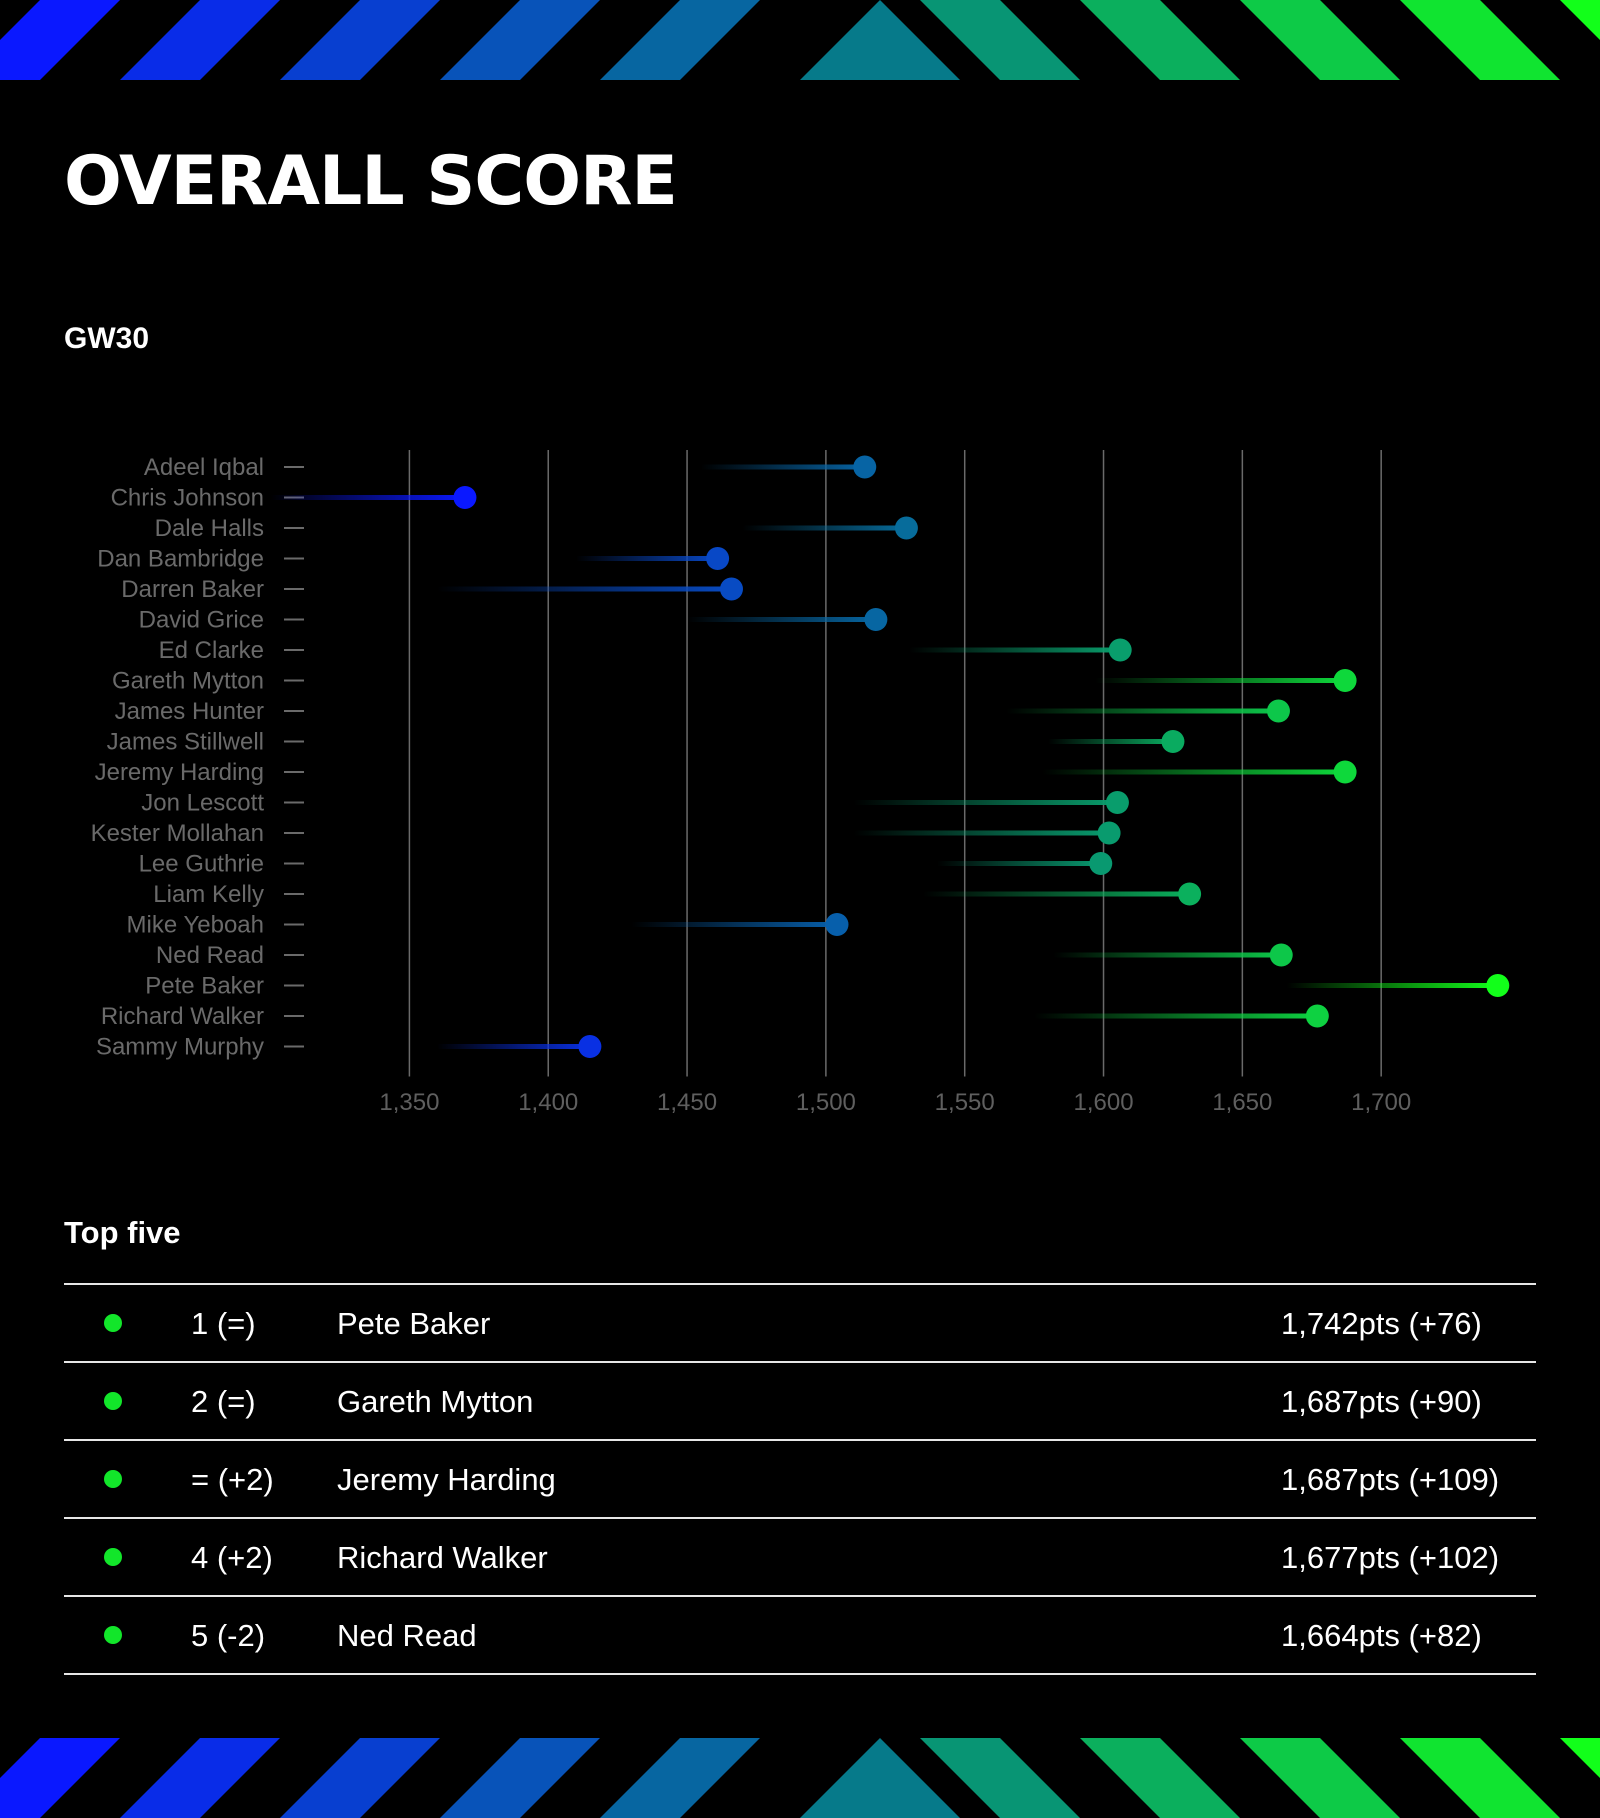 Image resolution: width=1600 pixels, height=1818 pixels. What do you see at coordinates (435, 1401) in the screenshot?
I see `player-name-cell: Gareth Mytton` at bounding box center [435, 1401].